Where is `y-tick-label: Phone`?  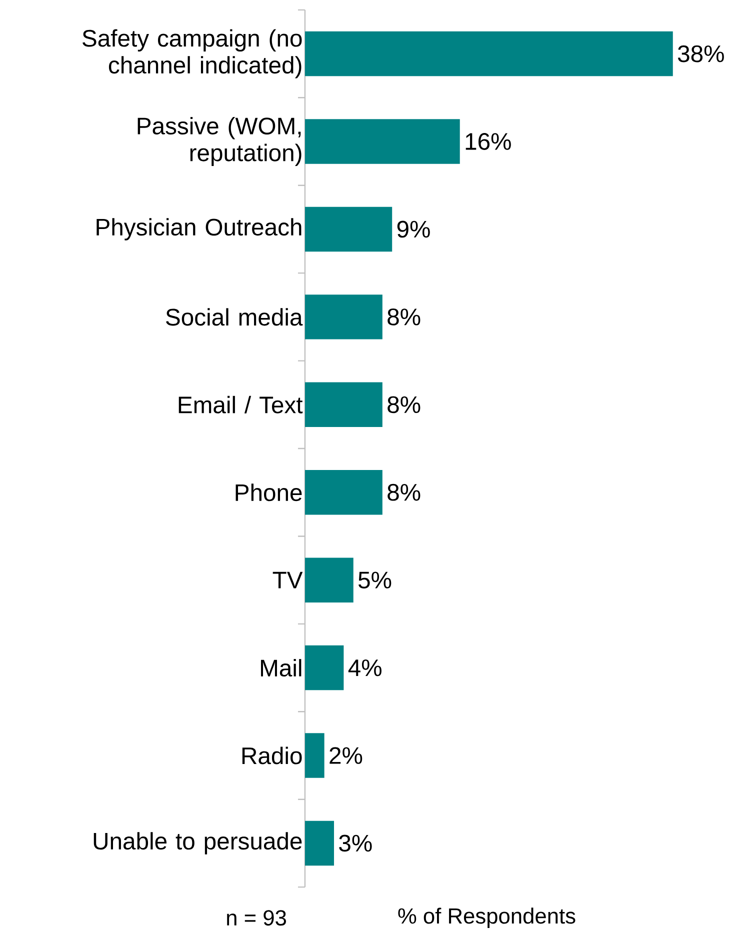 y-tick-label: Phone is located at coordinates (269, 493).